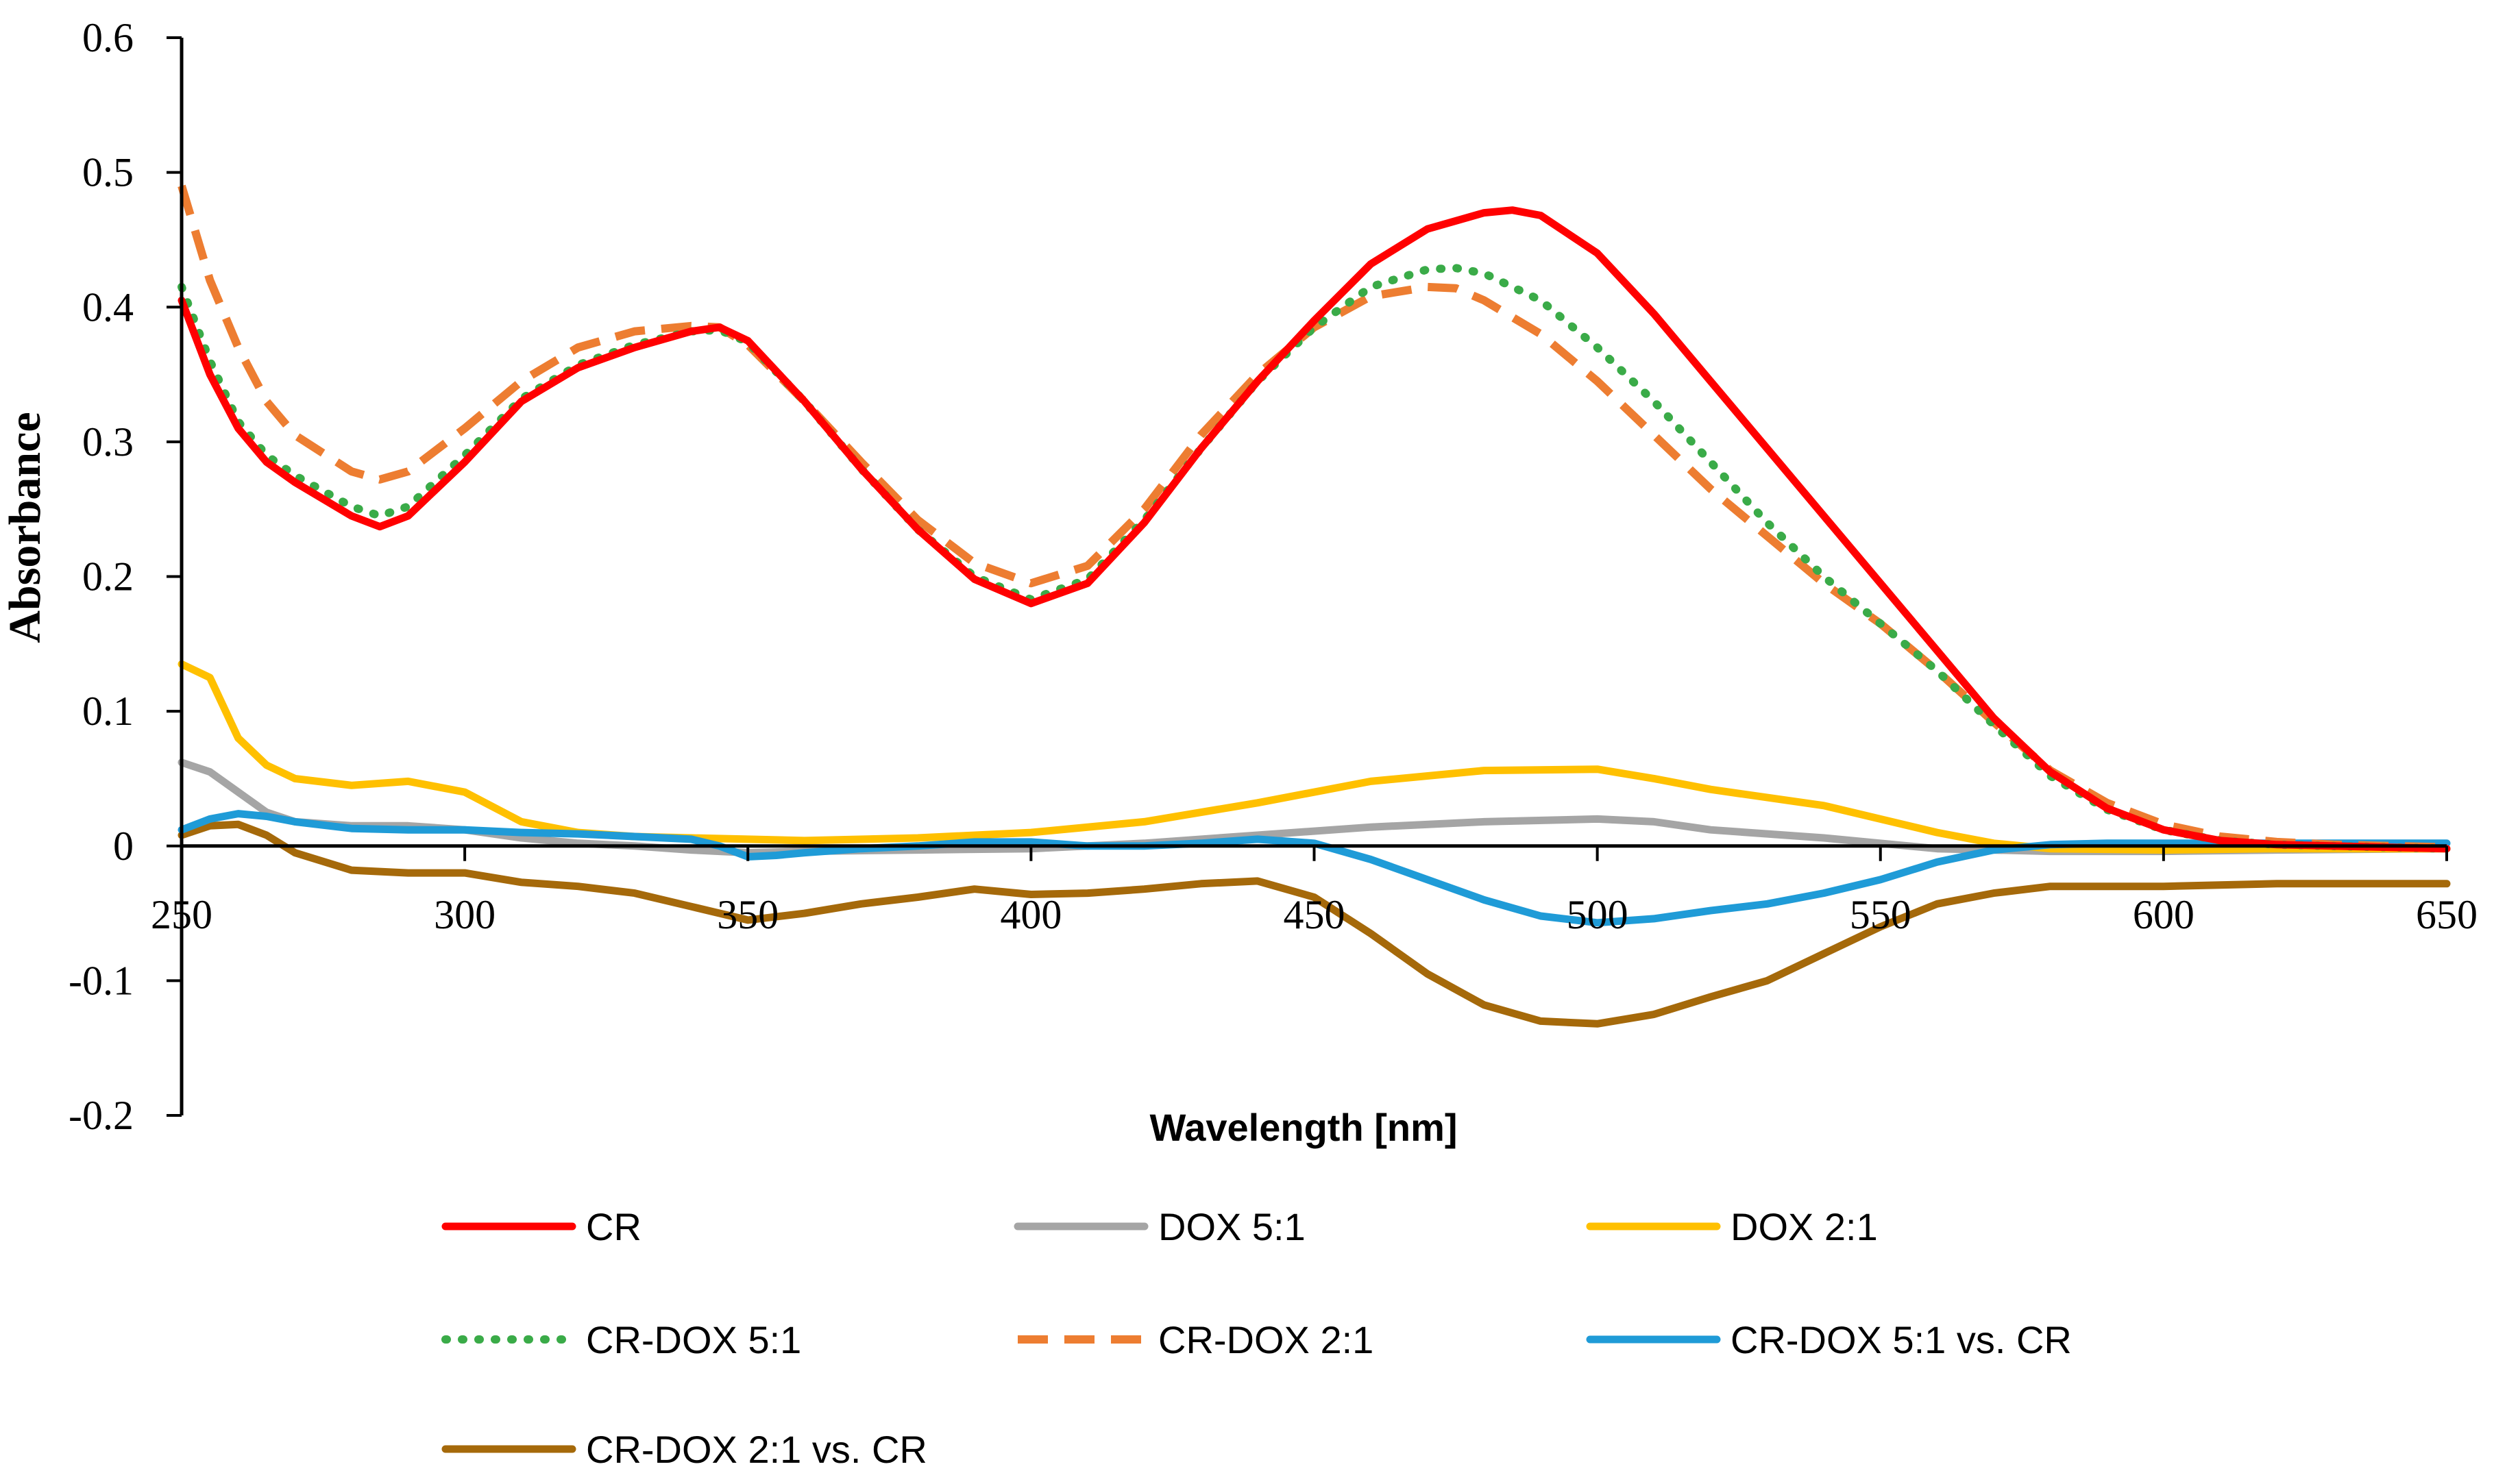  I want to click on x-tick-label: 550, so click(1881, 914).